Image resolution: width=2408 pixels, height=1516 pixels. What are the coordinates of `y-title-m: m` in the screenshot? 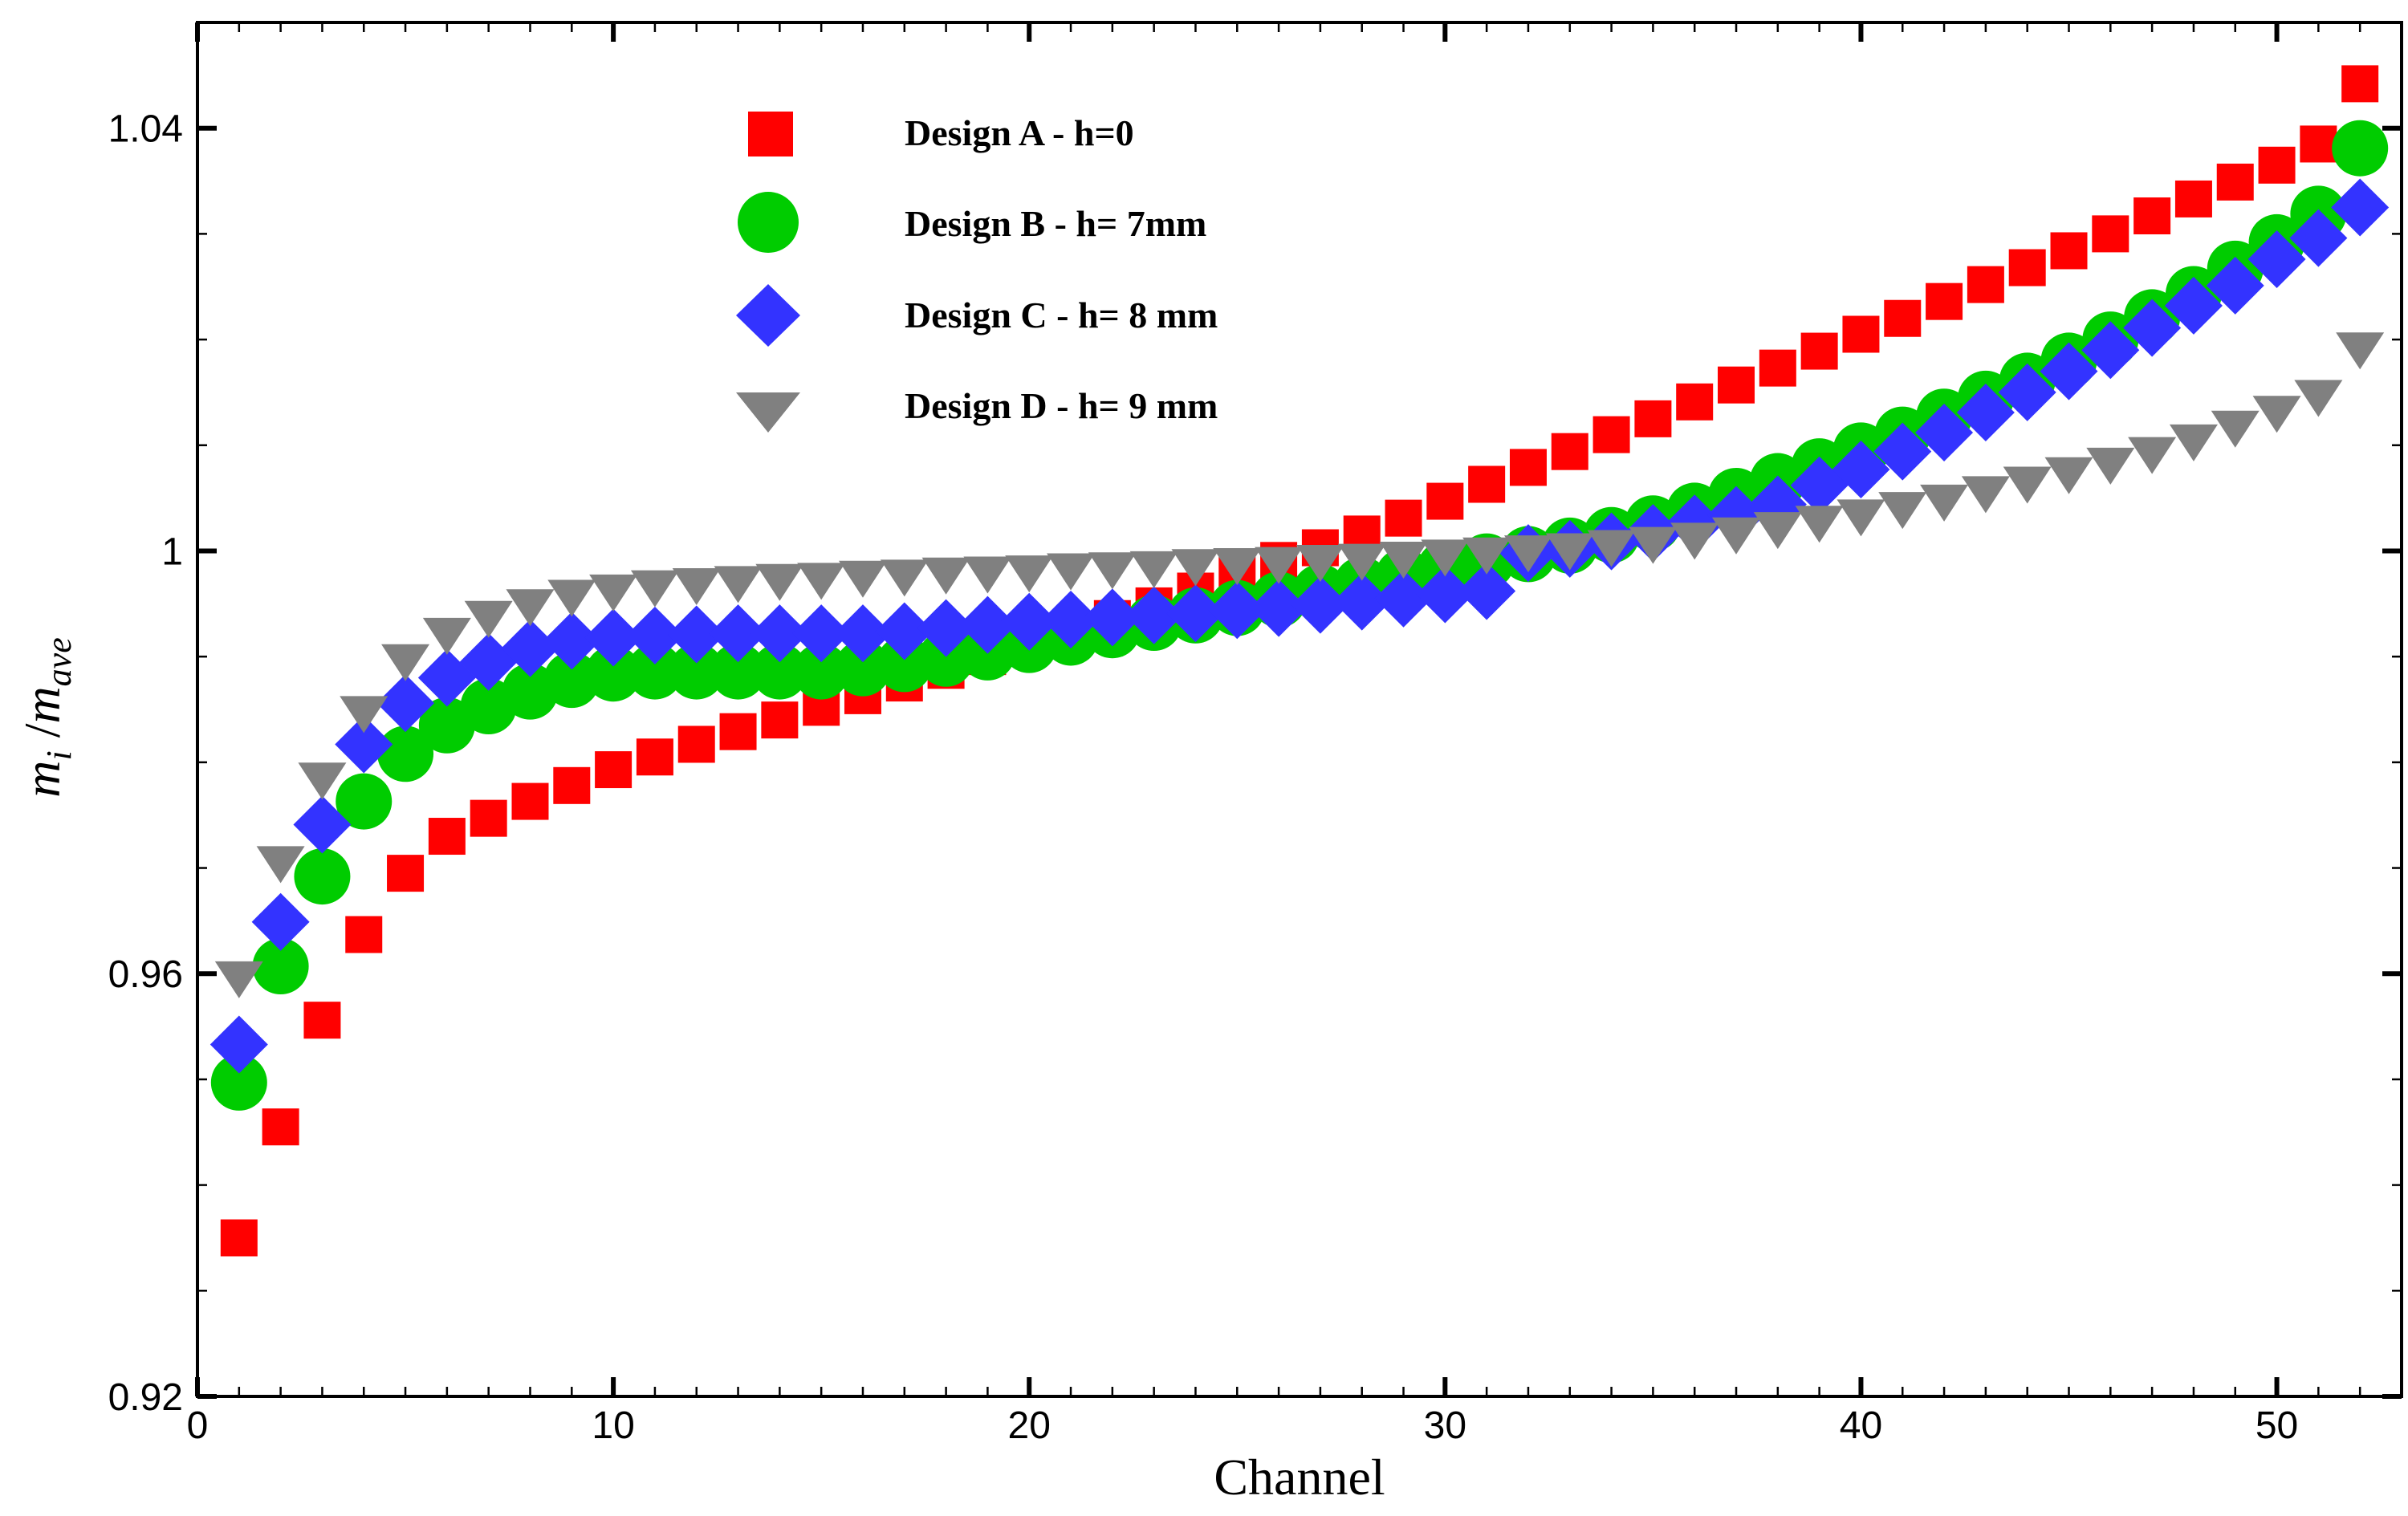 It's located at (42, 780).